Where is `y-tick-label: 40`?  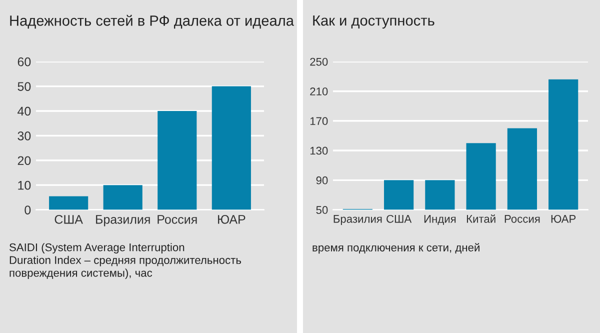 y-tick-label: 40 is located at coordinates (24, 111).